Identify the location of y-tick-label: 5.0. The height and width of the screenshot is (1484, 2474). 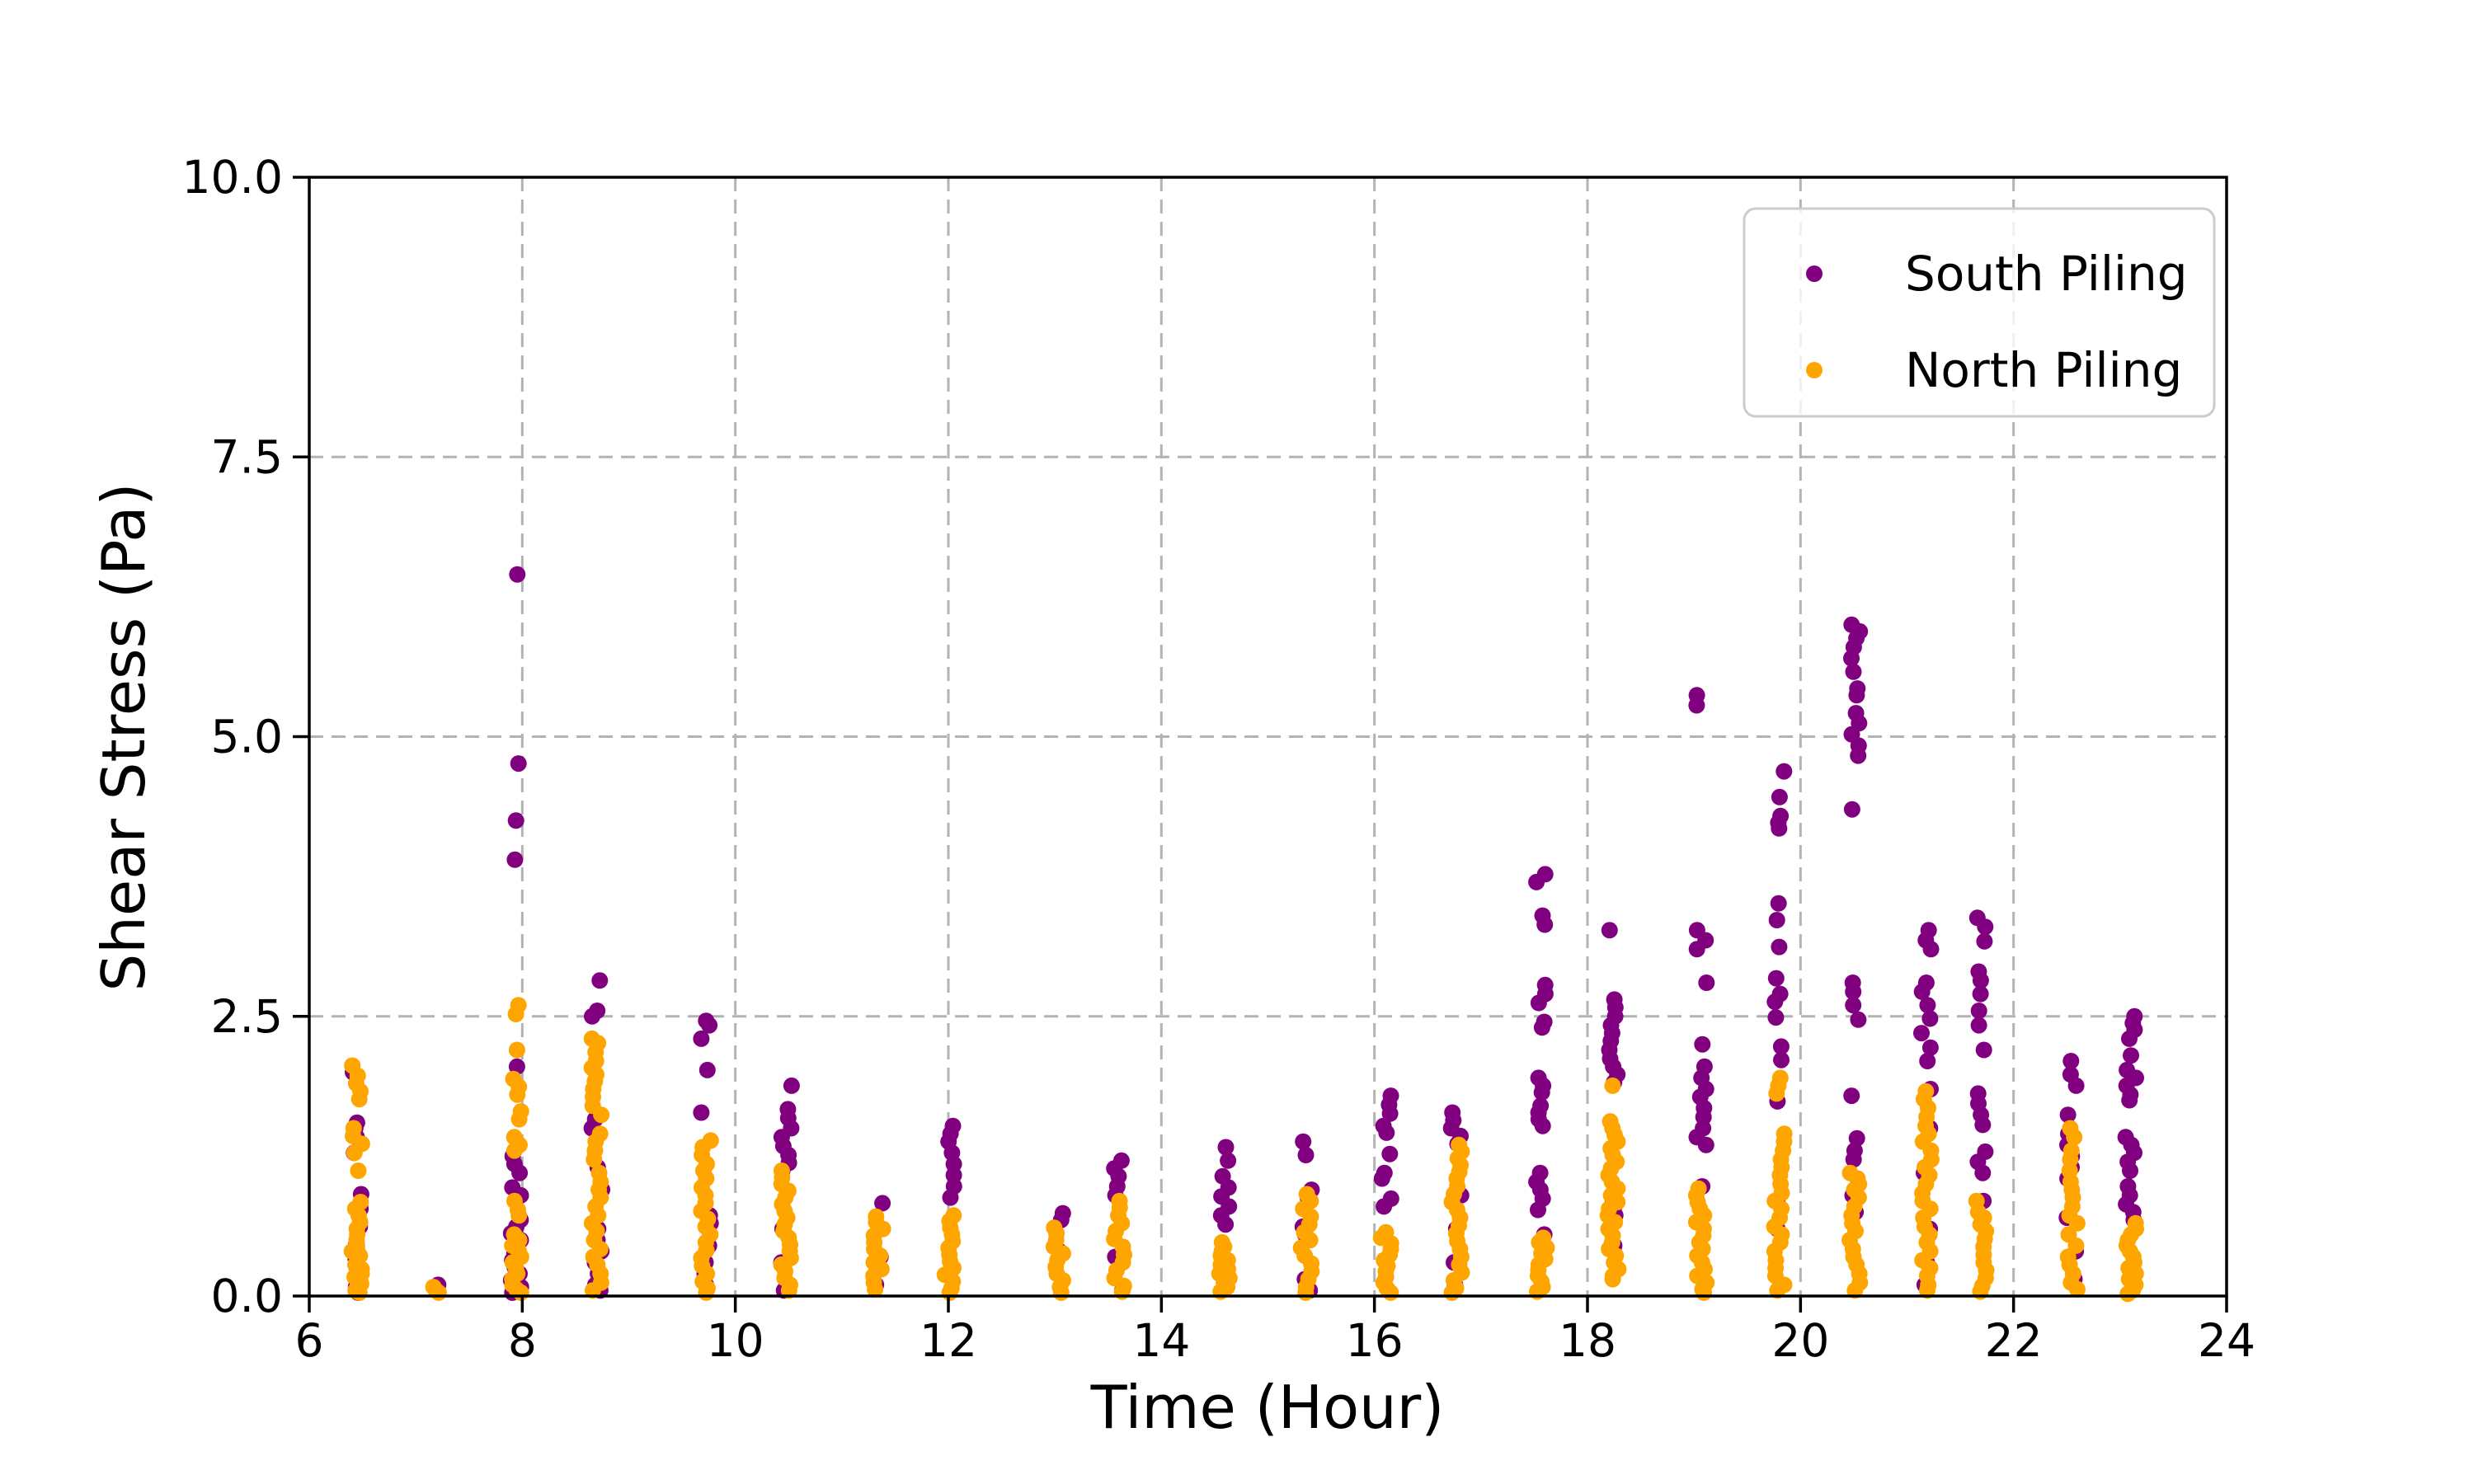
(247, 737).